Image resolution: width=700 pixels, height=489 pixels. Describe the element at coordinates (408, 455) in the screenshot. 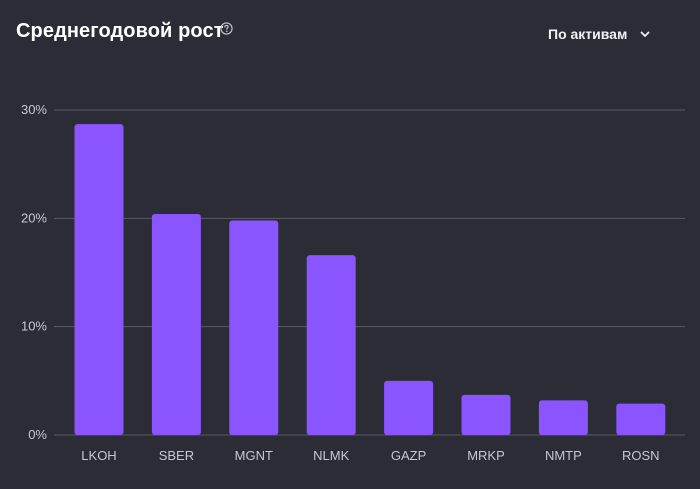

I see `x-tick-label: GAZP` at that location.